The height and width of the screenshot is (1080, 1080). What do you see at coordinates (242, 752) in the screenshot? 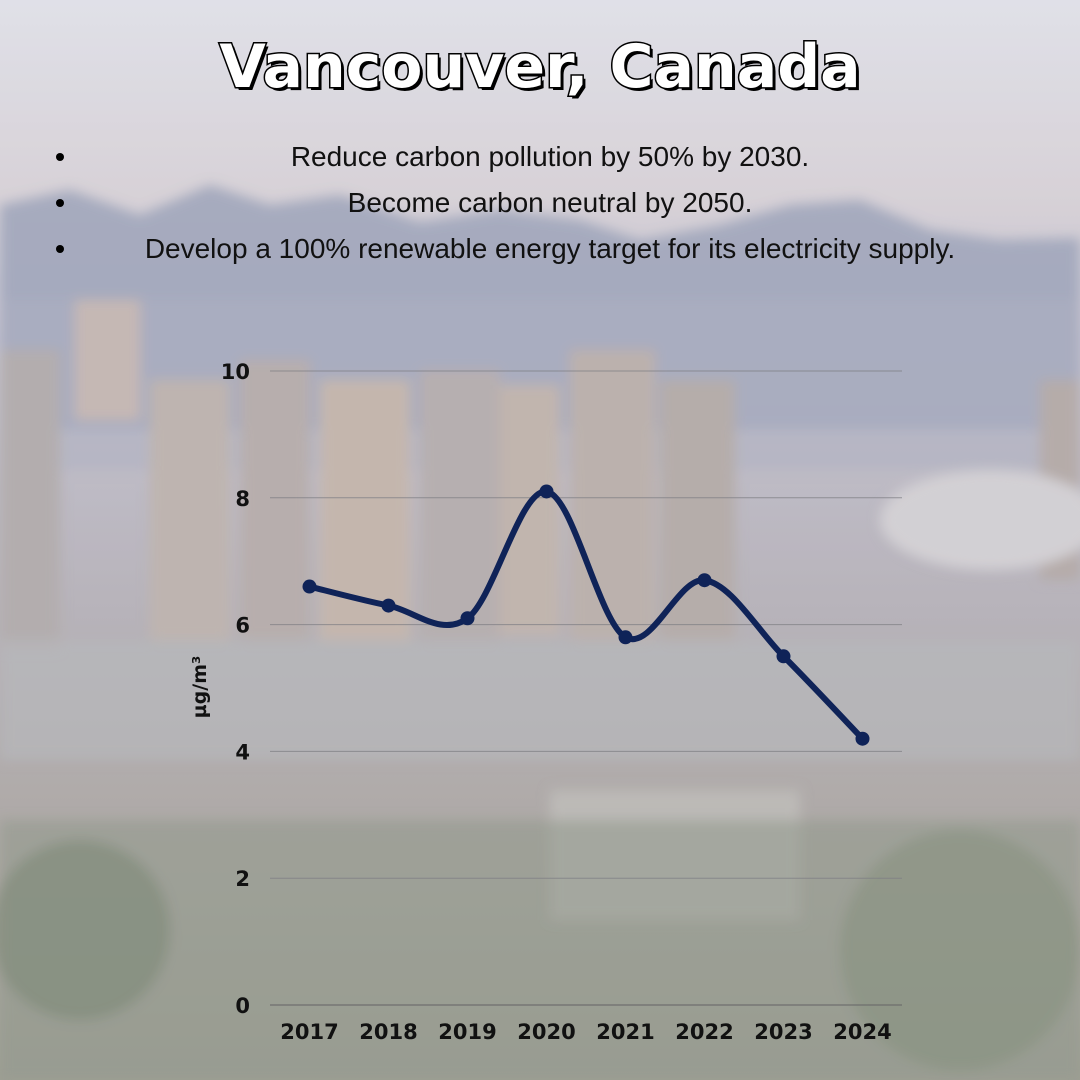
I see `y-tick-label: 4` at bounding box center [242, 752].